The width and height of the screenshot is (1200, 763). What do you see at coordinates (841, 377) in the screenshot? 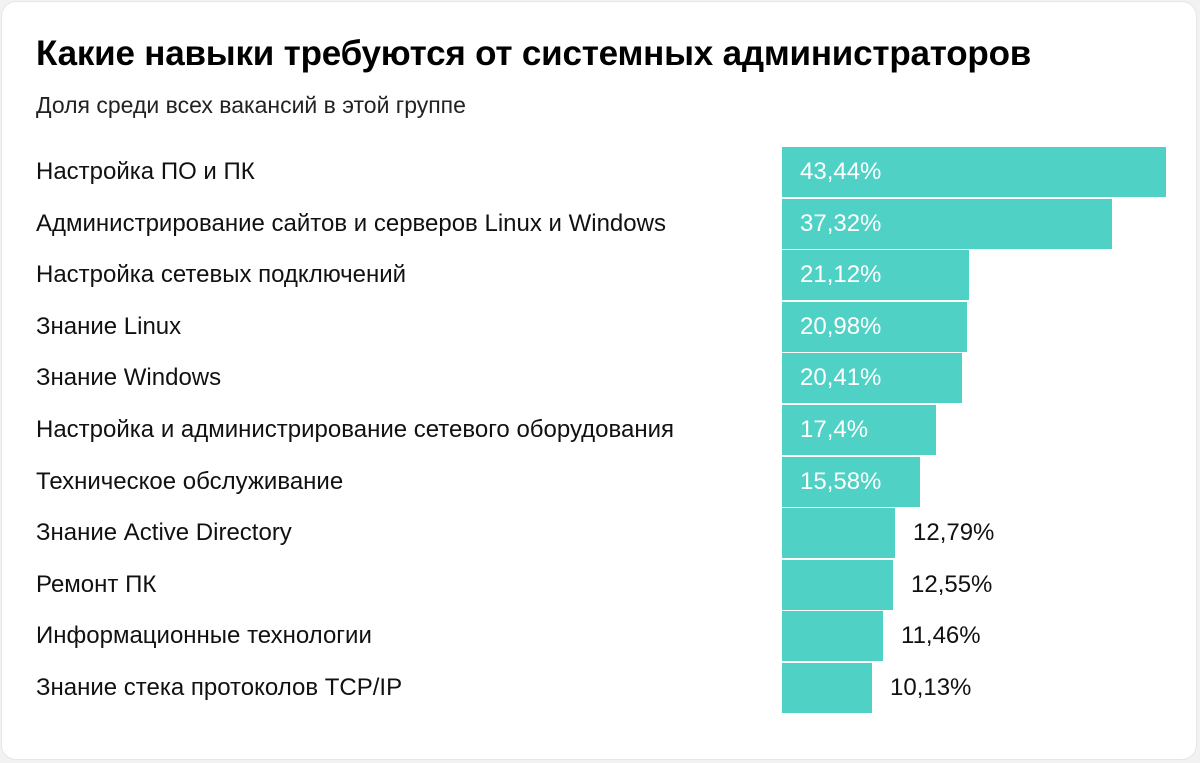
I see `value-label: 20,41%` at bounding box center [841, 377].